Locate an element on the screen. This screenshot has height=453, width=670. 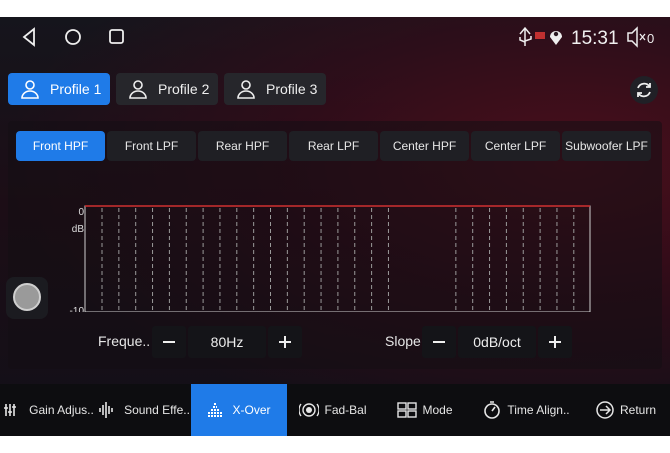
frequency-minus is located at coordinates (169, 342).